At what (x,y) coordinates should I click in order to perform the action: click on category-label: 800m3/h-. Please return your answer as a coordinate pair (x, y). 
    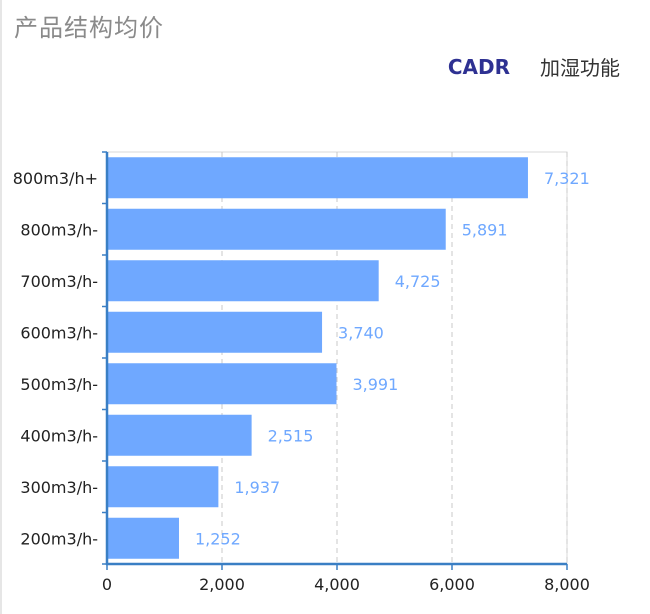
    Looking at the image, I should click on (59, 229).